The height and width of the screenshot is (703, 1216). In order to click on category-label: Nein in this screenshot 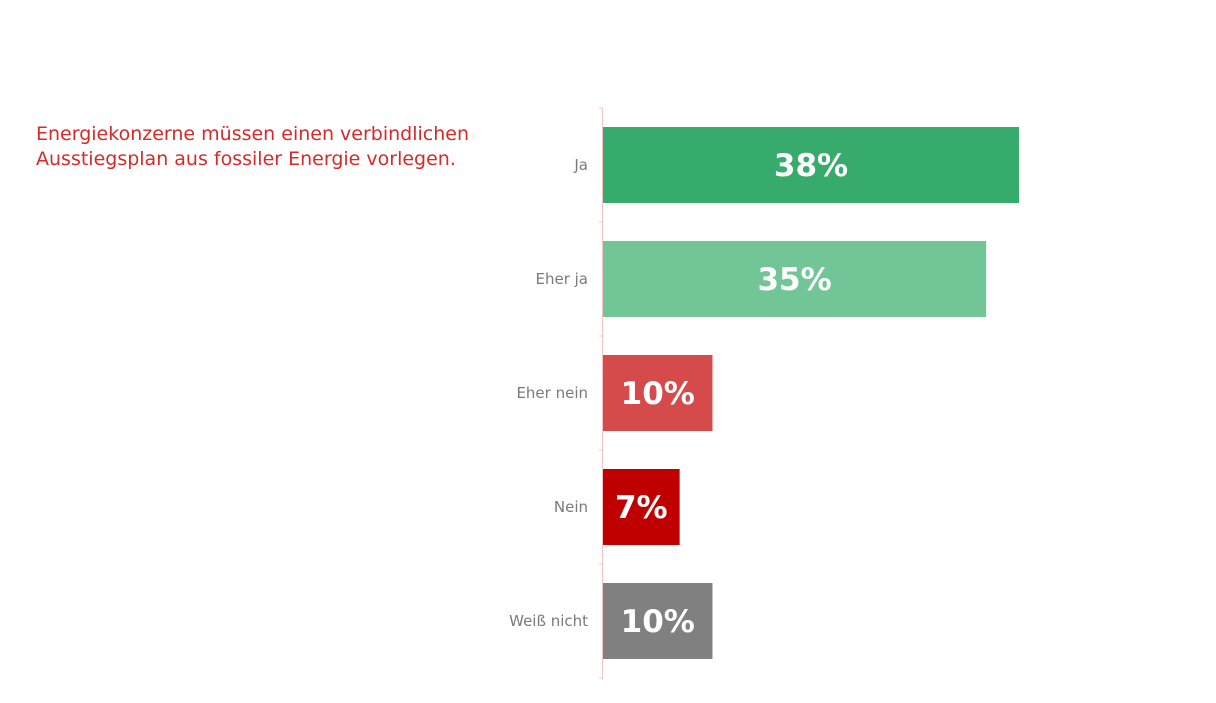, I will do `click(571, 507)`.